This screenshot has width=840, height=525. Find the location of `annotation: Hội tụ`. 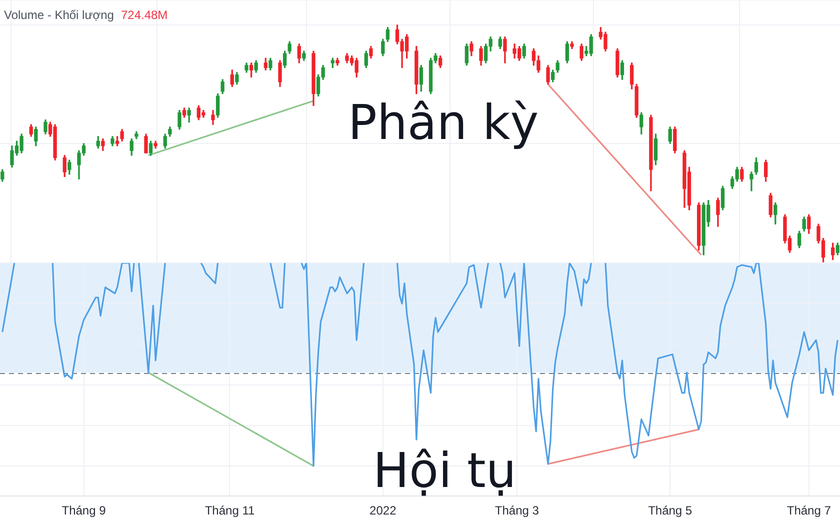

annotation: Hội tụ is located at coordinates (444, 471).